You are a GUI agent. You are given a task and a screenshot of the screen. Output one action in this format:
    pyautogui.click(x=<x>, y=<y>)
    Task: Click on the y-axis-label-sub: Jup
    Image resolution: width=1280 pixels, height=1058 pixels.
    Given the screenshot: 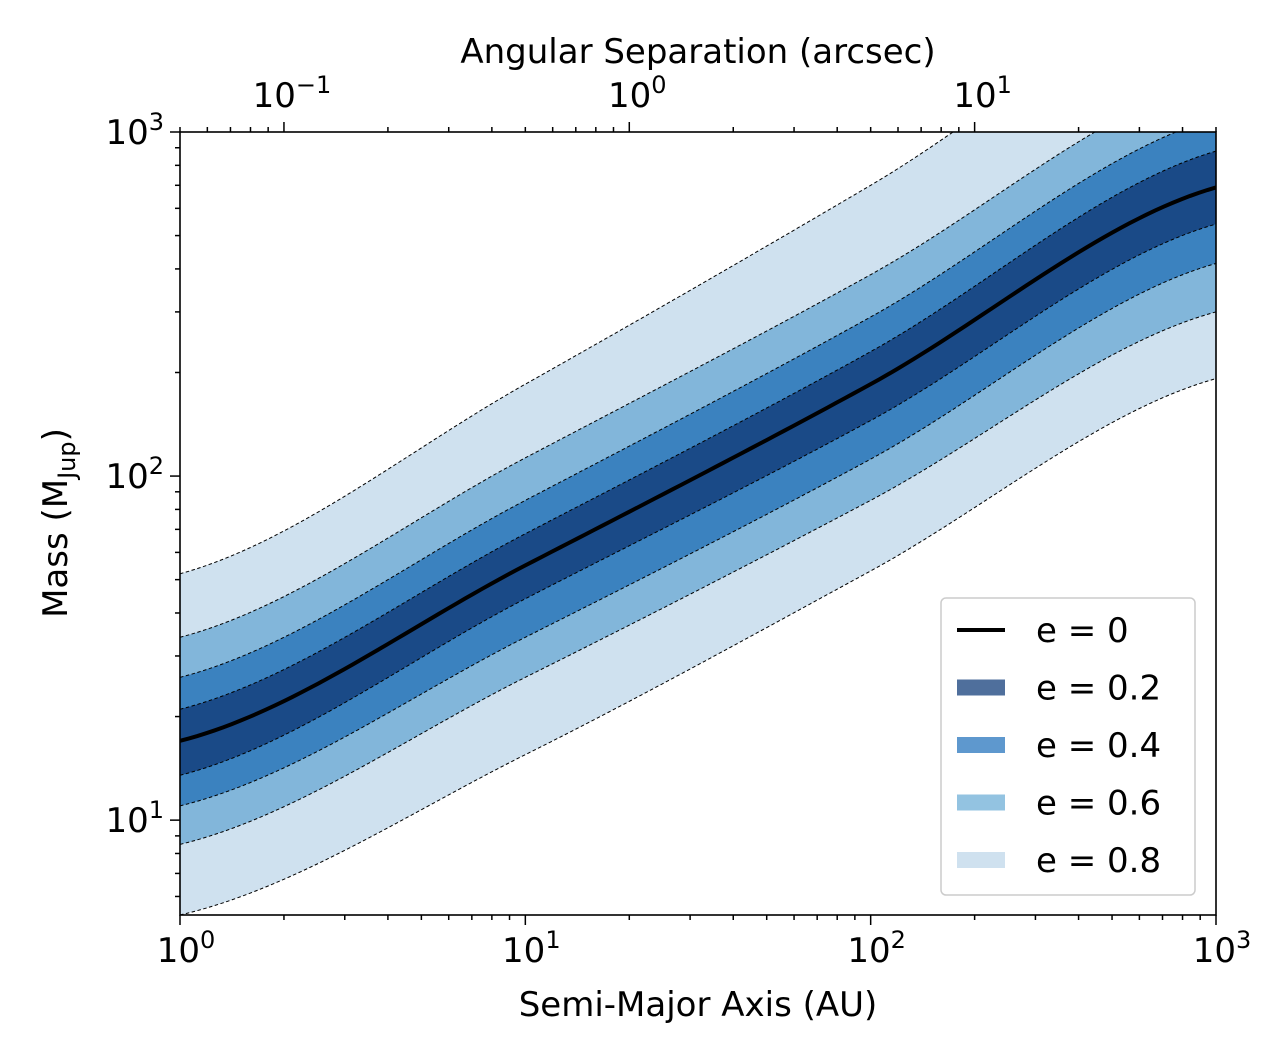 What is the action you would take?
    pyautogui.click(x=67, y=461)
    